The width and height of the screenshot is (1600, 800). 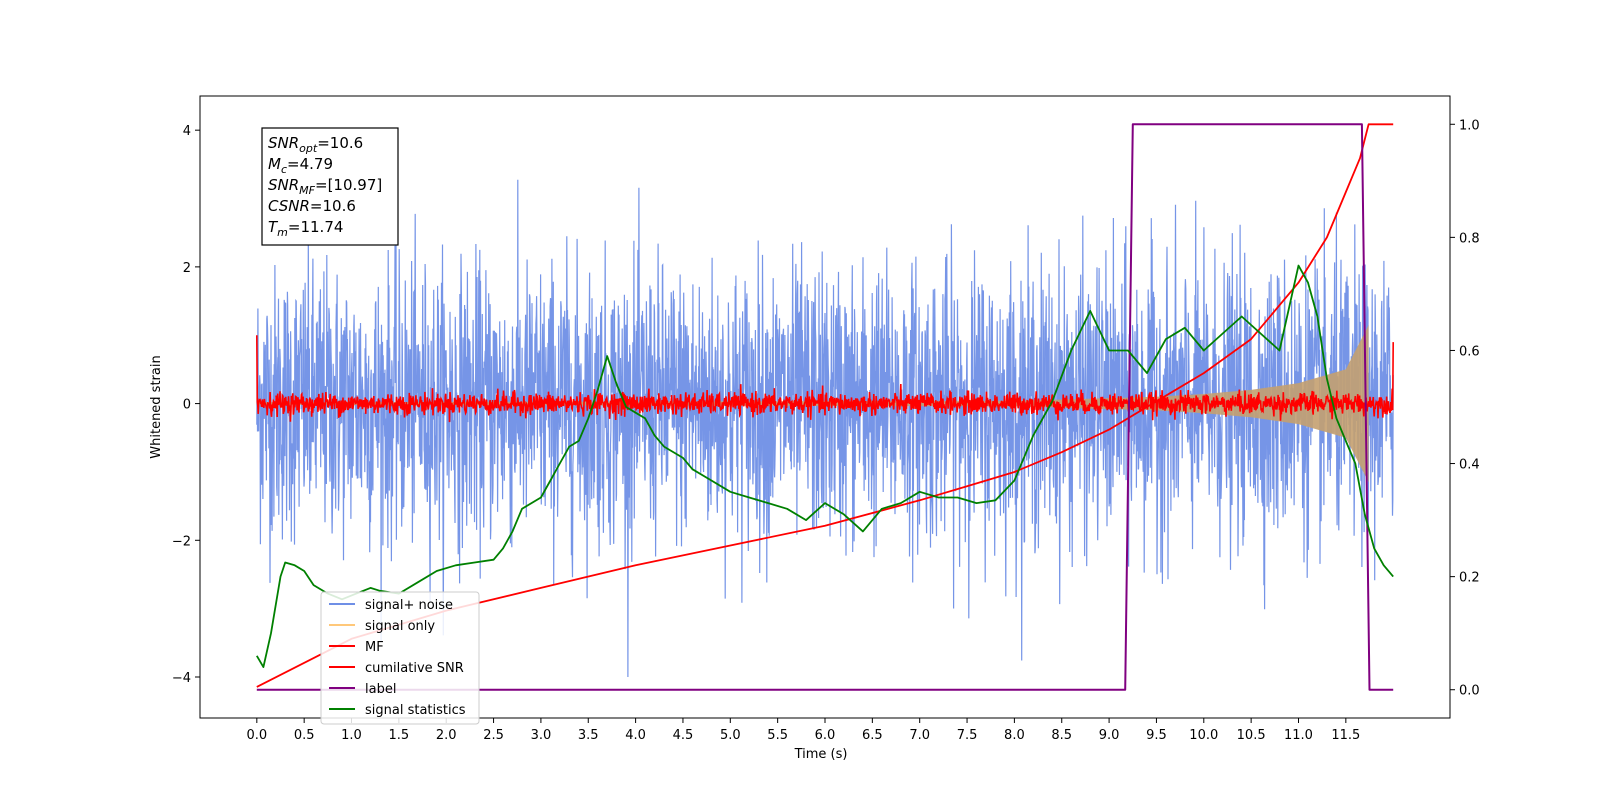 What do you see at coordinates (1469, 238) in the screenshot?
I see `y-right-tick-label: 0.8` at bounding box center [1469, 238].